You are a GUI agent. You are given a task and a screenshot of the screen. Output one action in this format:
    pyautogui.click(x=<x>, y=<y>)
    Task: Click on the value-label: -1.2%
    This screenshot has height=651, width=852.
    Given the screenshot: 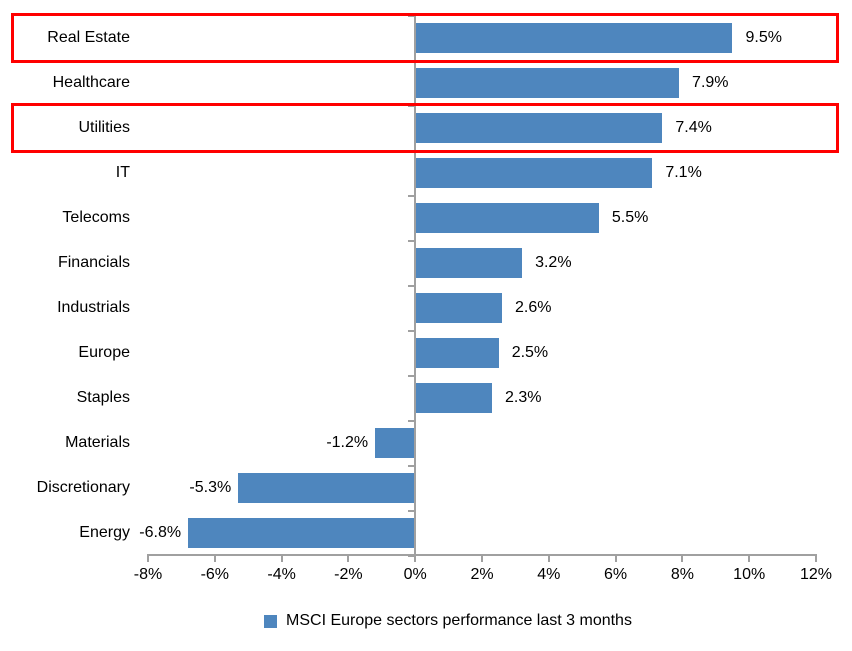 What is the action you would take?
    pyautogui.click(x=347, y=442)
    